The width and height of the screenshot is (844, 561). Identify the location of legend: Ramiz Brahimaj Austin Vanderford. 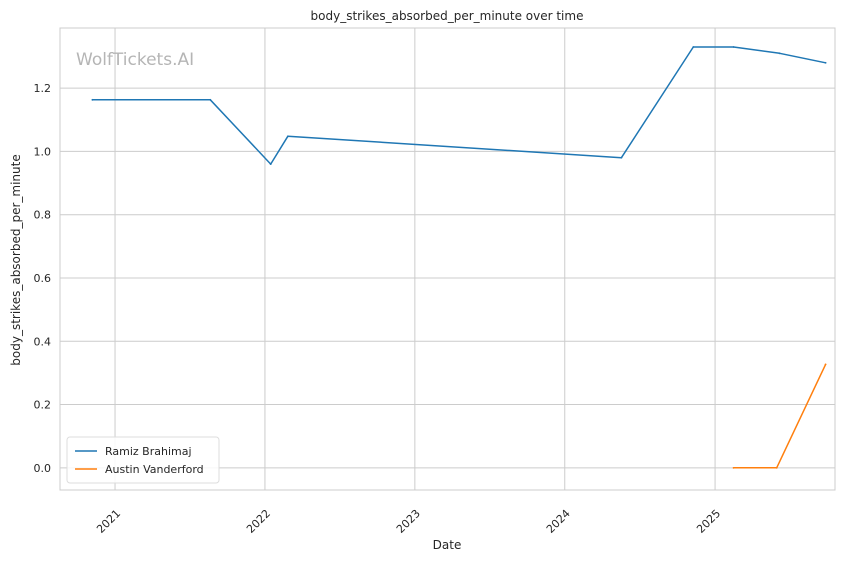
(143, 460).